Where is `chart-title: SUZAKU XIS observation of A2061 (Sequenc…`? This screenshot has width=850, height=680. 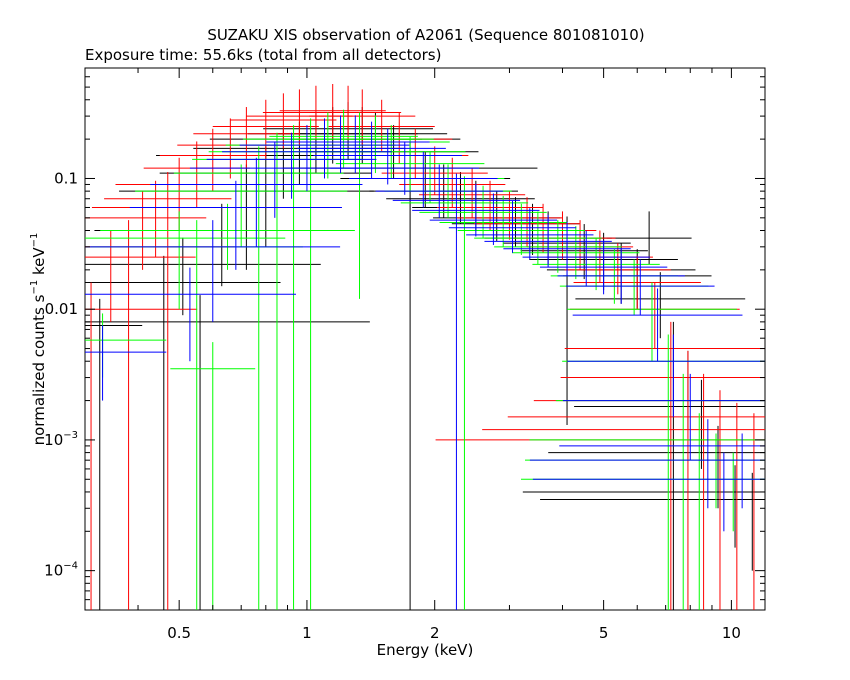
chart-title: SUZAKU XIS observation of A2061 (Sequenc… is located at coordinates (425, 35).